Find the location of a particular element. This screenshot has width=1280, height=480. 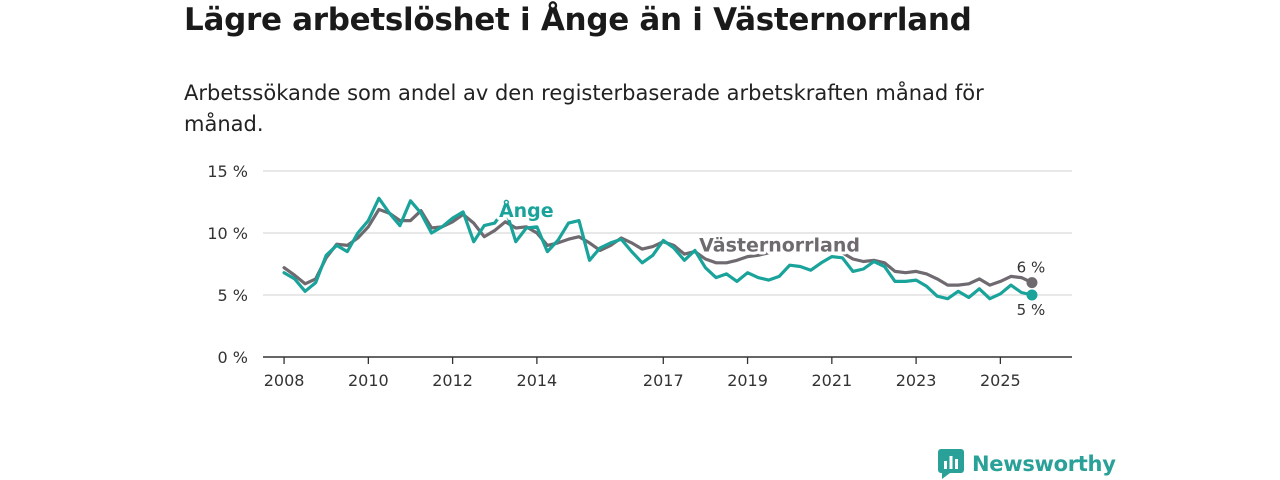

newsworthy-logo-icon is located at coordinates (951, 464).